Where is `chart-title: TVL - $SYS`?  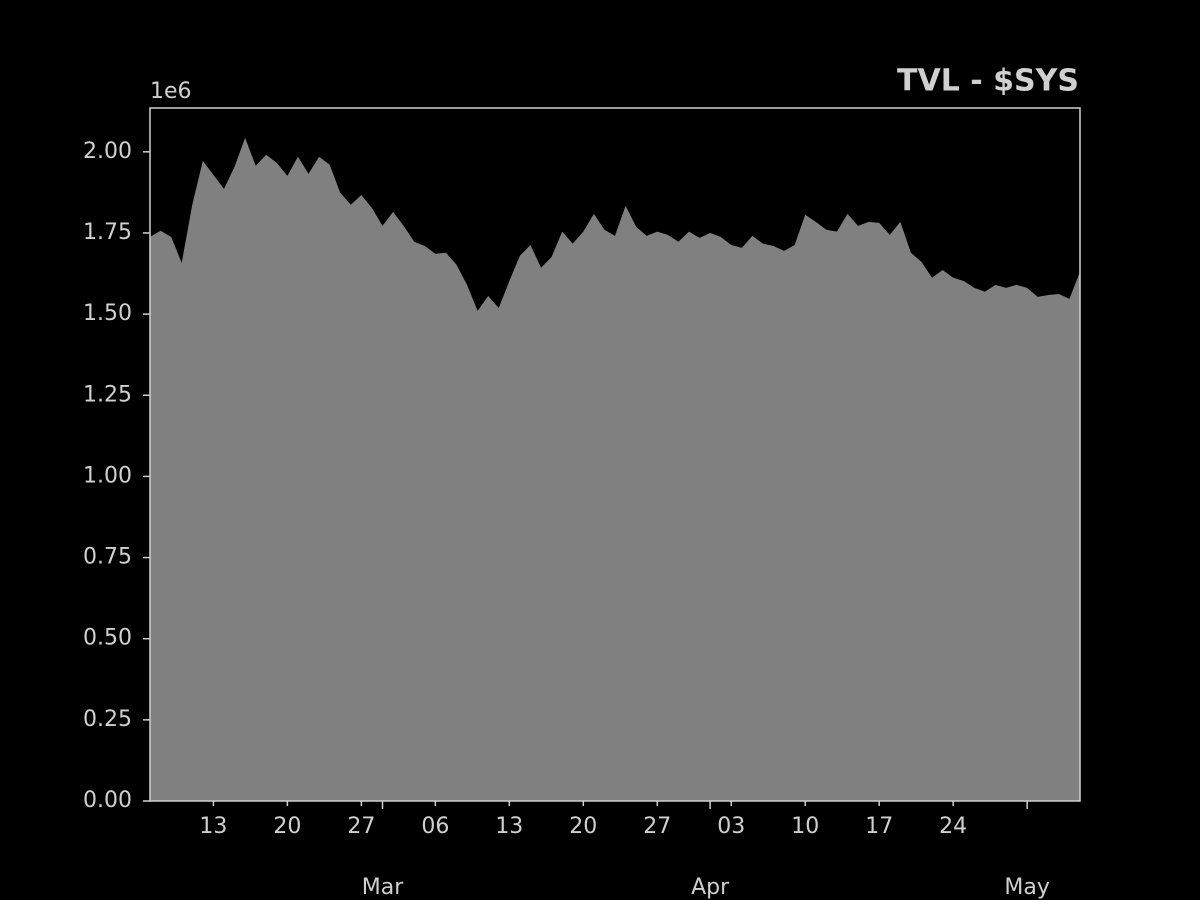 chart-title: TVL - $SYS is located at coordinates (988, 81).